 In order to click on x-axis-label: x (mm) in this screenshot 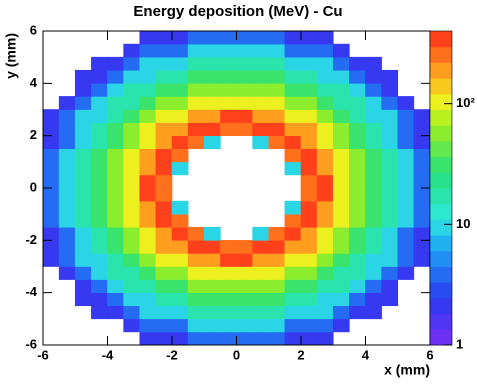, I will do `click(407, 370)`.